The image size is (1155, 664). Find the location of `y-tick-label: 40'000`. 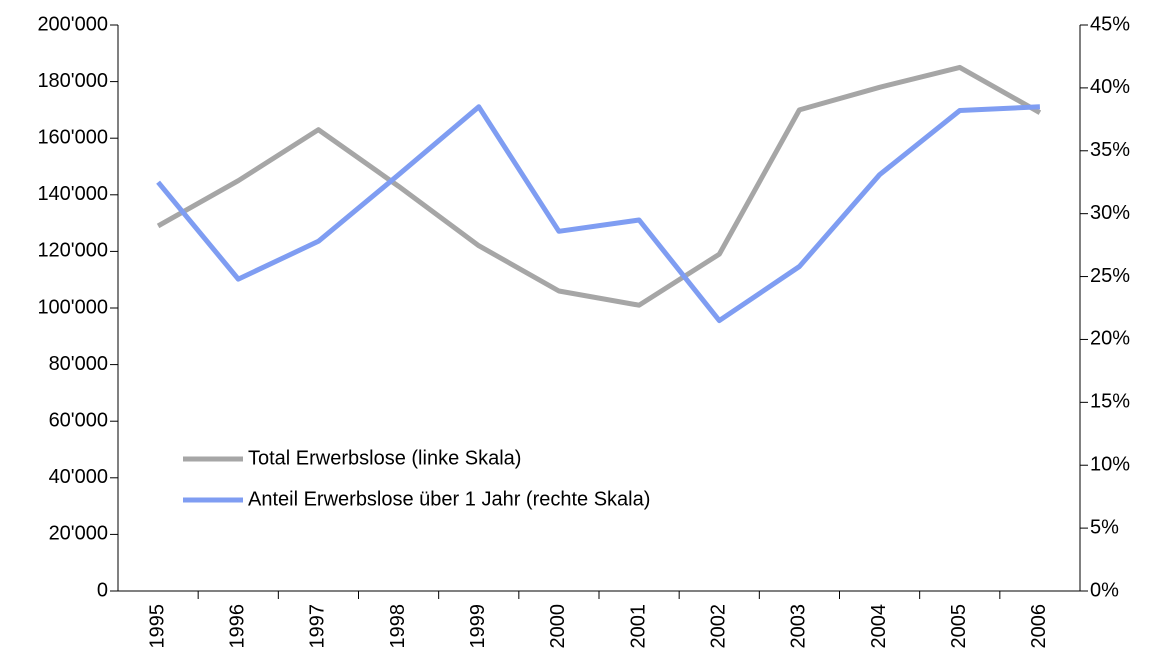

y-tick-label: 40'000 is located at coordinates (78, 477).